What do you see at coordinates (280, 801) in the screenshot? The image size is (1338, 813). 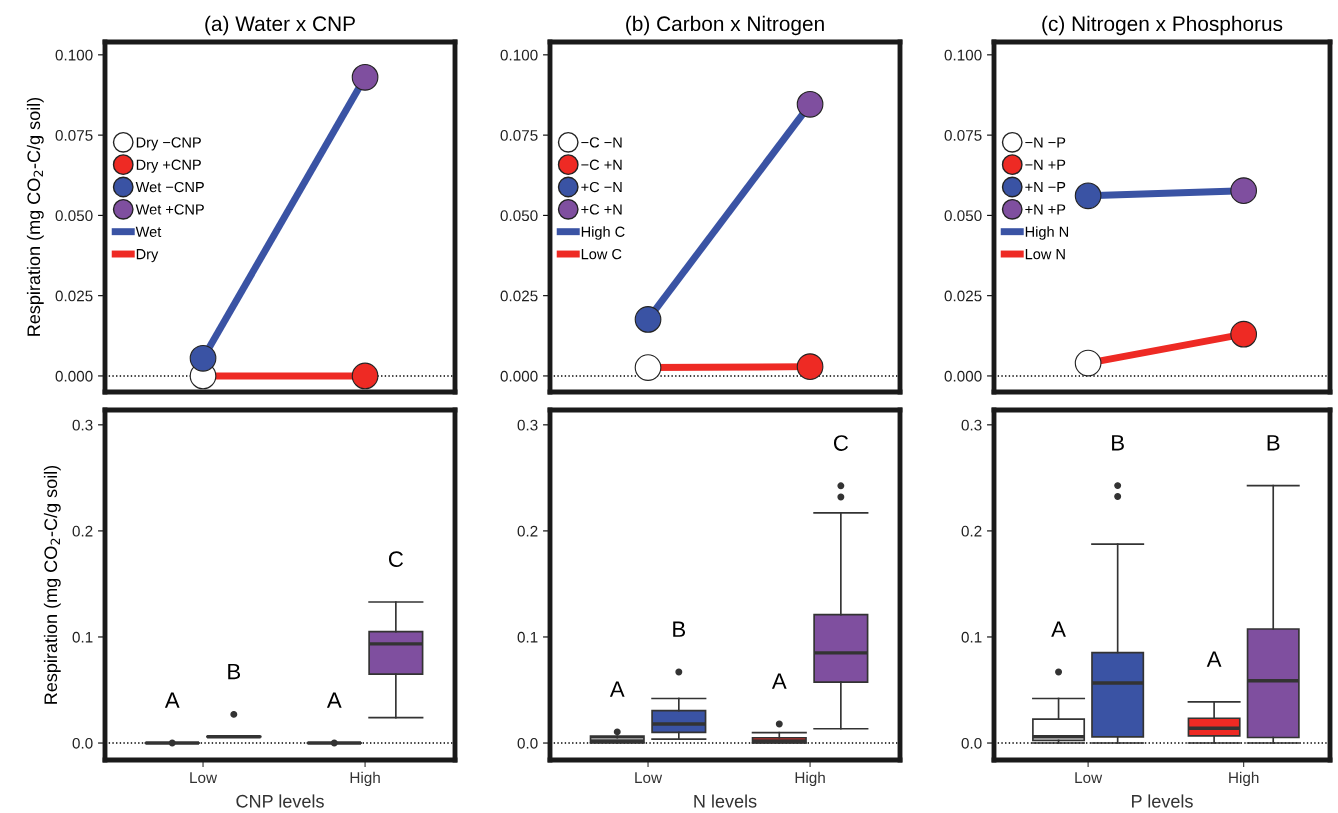 I see `x-axis-title: CNP levels` at bounding box center [280, 801].